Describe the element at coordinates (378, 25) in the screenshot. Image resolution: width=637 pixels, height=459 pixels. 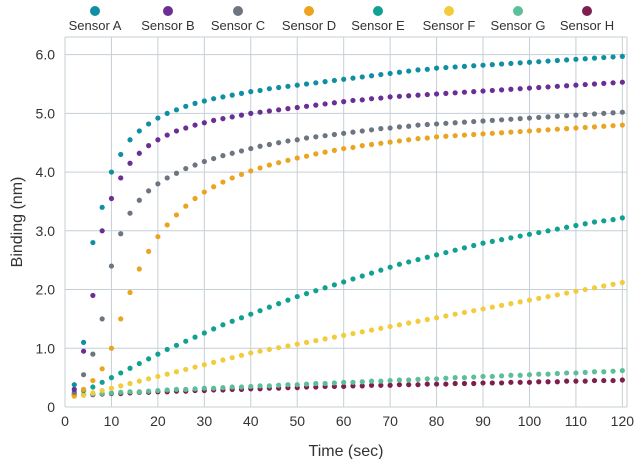
I see `legend-label: Sensor E` at that location.